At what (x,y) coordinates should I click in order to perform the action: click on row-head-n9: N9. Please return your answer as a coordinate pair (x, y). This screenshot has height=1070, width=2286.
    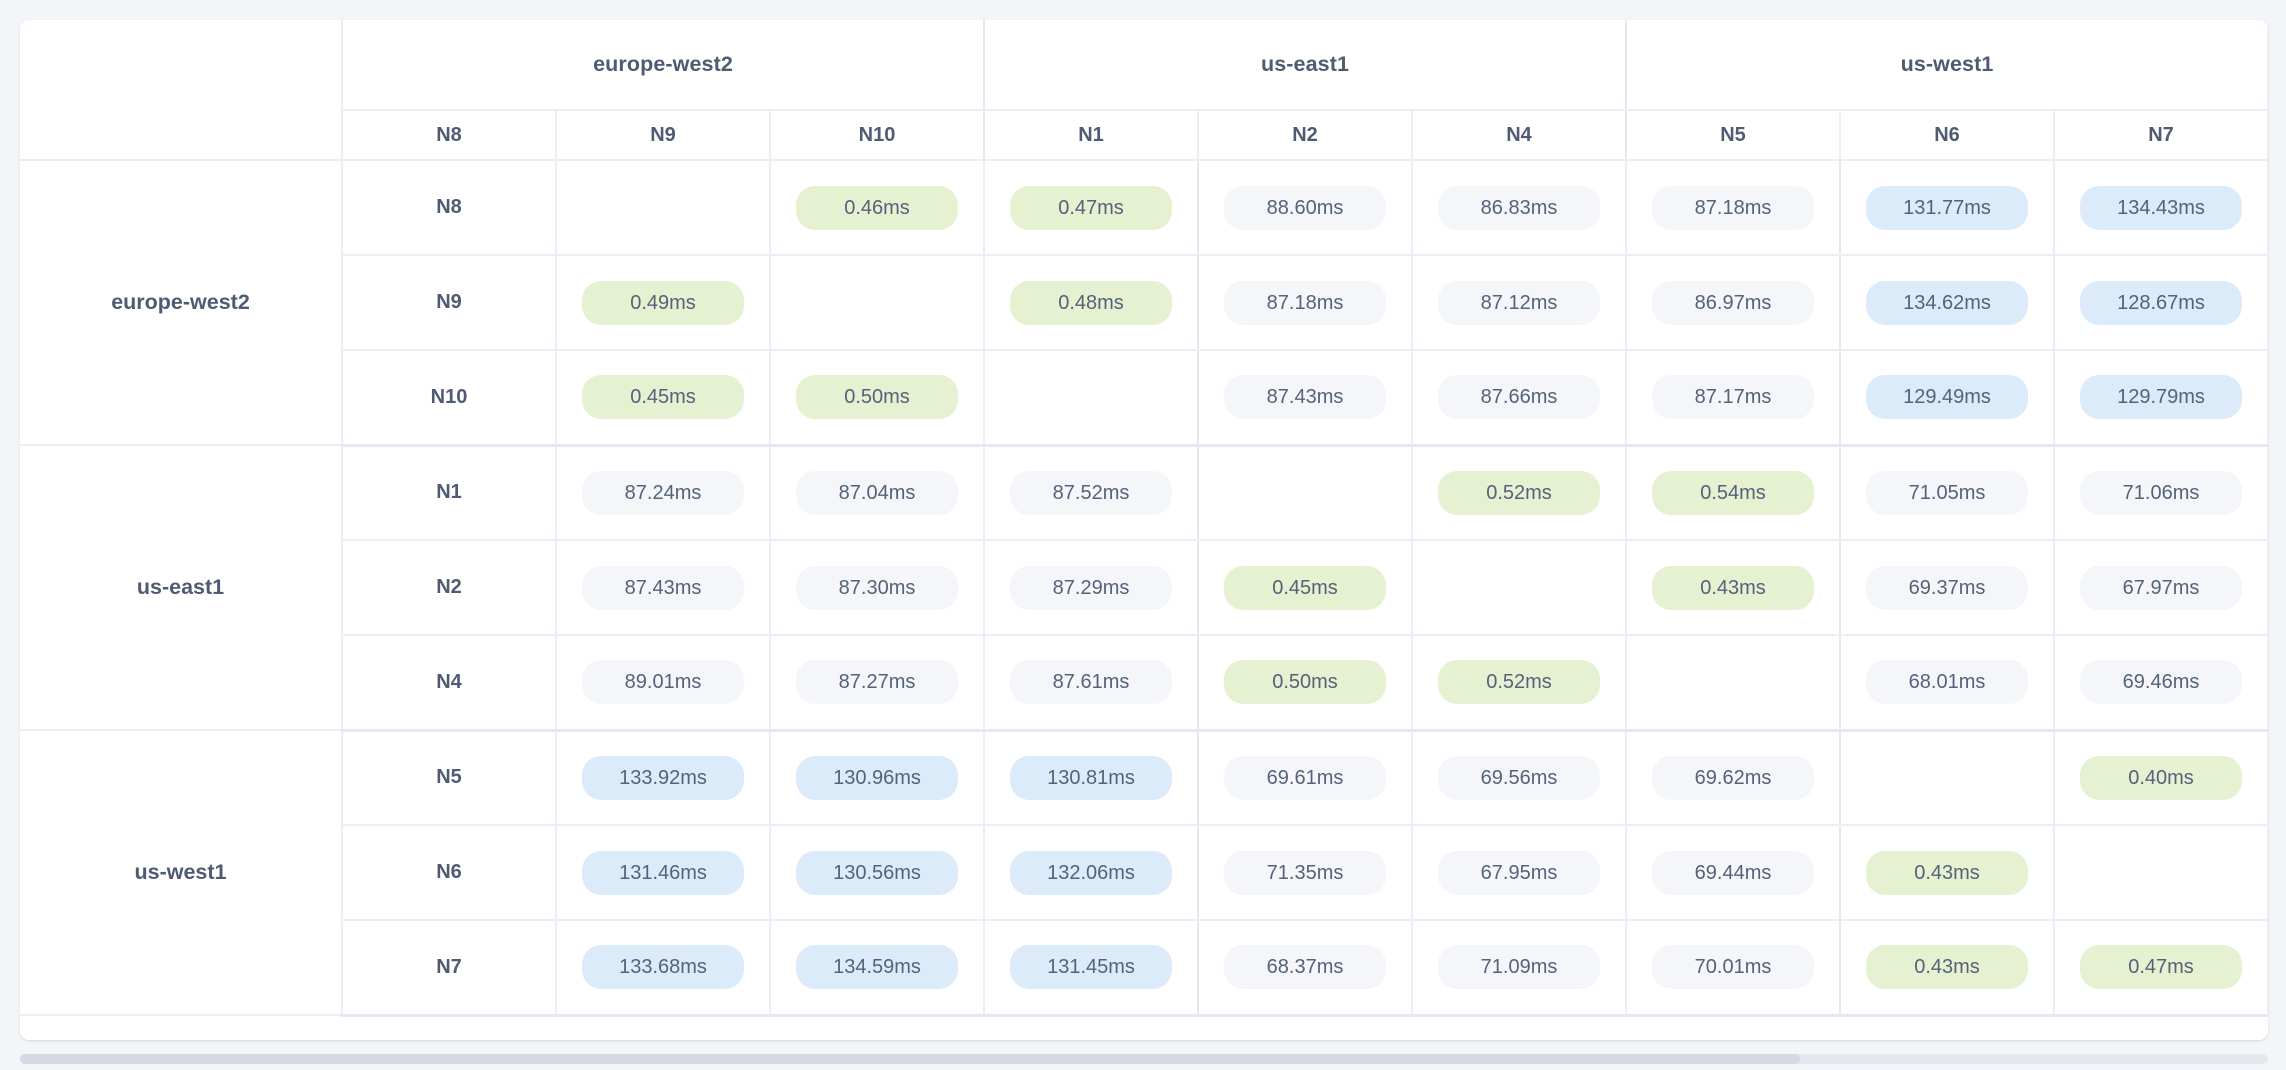
    Looking at the image, I should click on (449, 303).